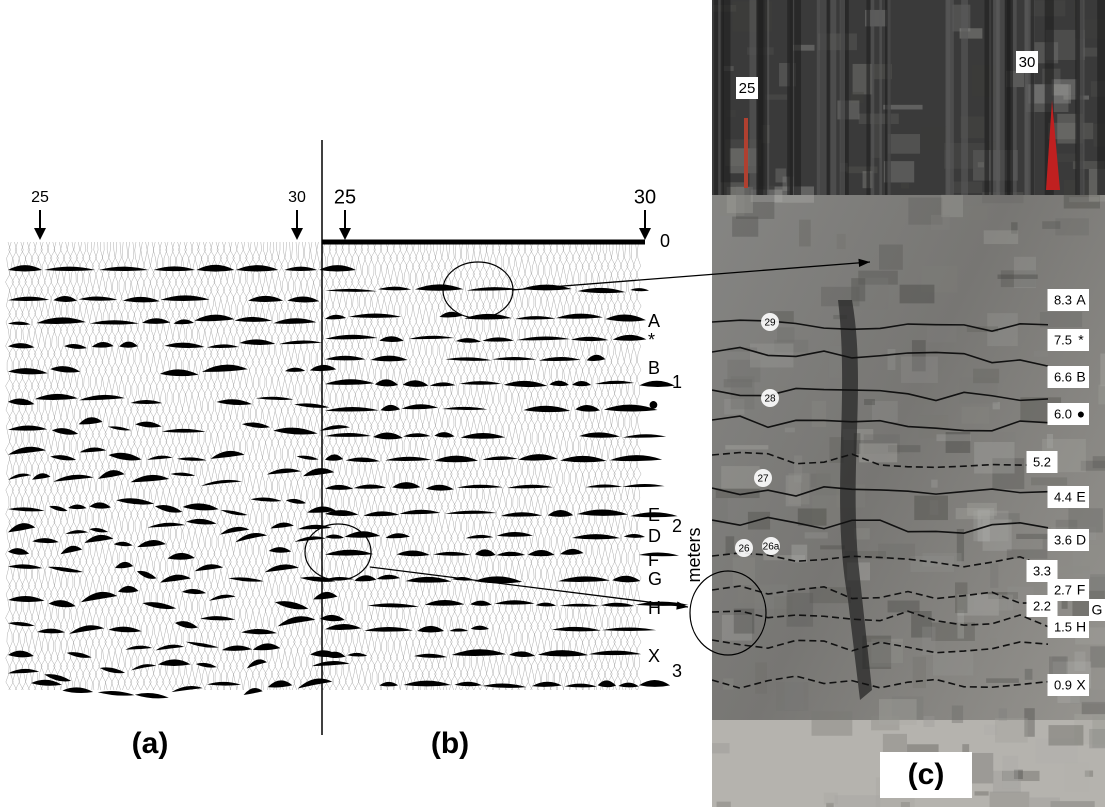 The height and width of the screenshot is (807, 1105). What do you see at coordinates (1080, 497) in the screenshot?
I see `horizon-label: E` at bounding box center [1080, 497].